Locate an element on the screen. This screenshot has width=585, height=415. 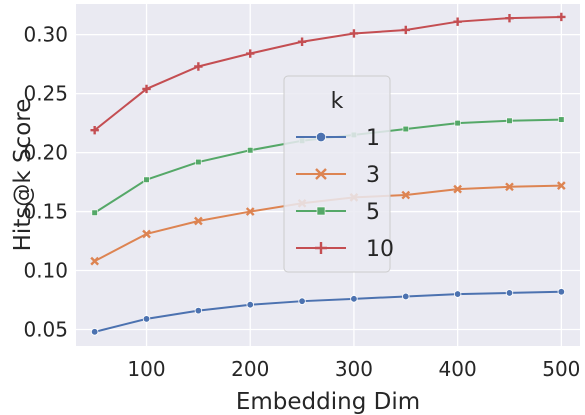
x-tick-label: 100 is located at coordinates (146, 369).